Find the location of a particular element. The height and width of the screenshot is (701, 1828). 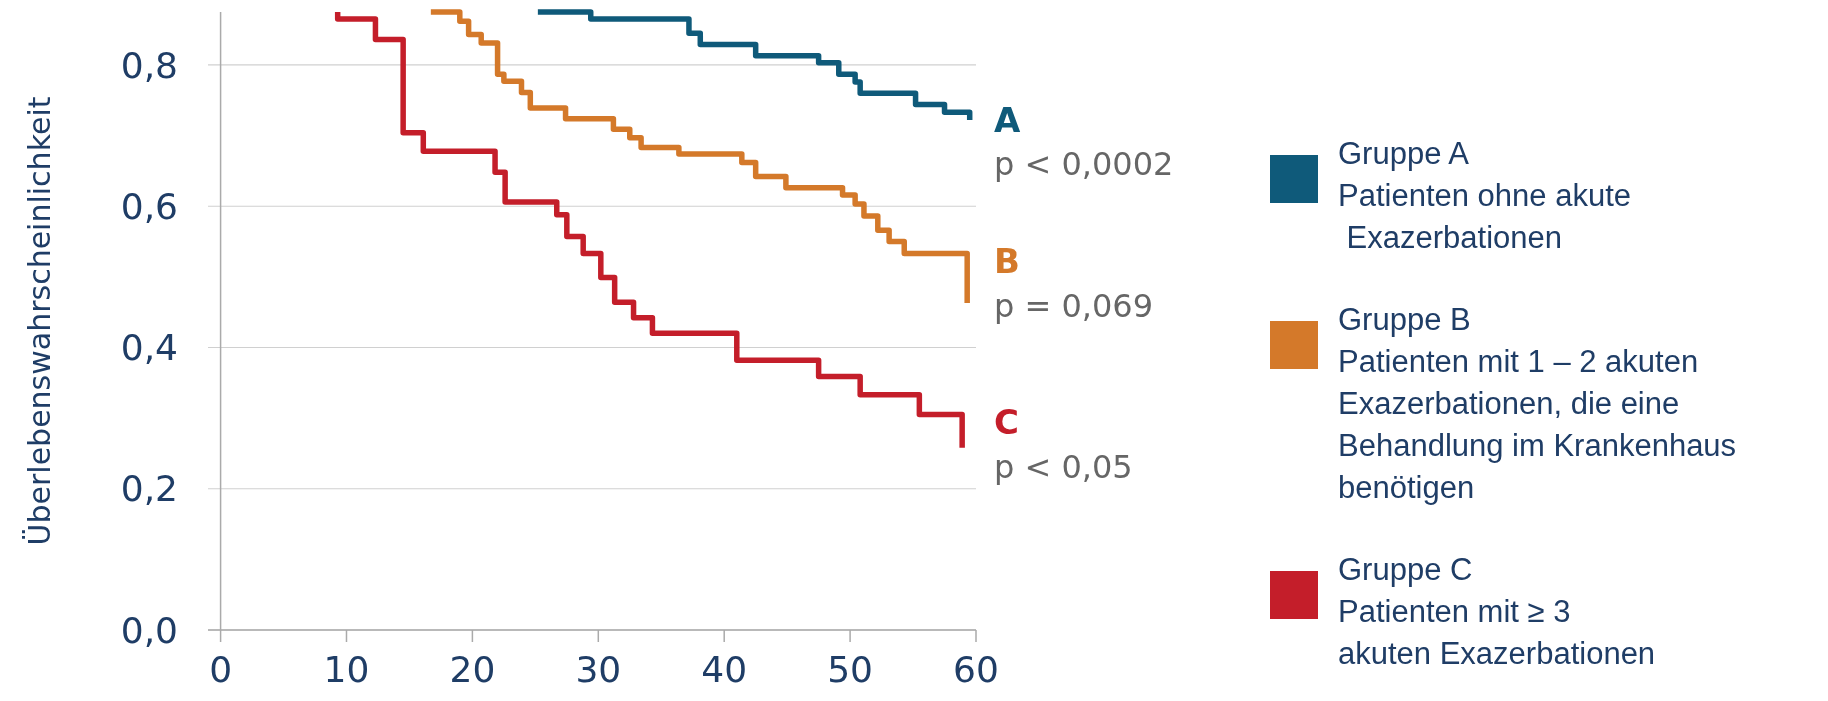

legend-label: Gruppe C Patienten mit ≥ 3 akuten Exazerbationen is located at coordinates (1497, 611).